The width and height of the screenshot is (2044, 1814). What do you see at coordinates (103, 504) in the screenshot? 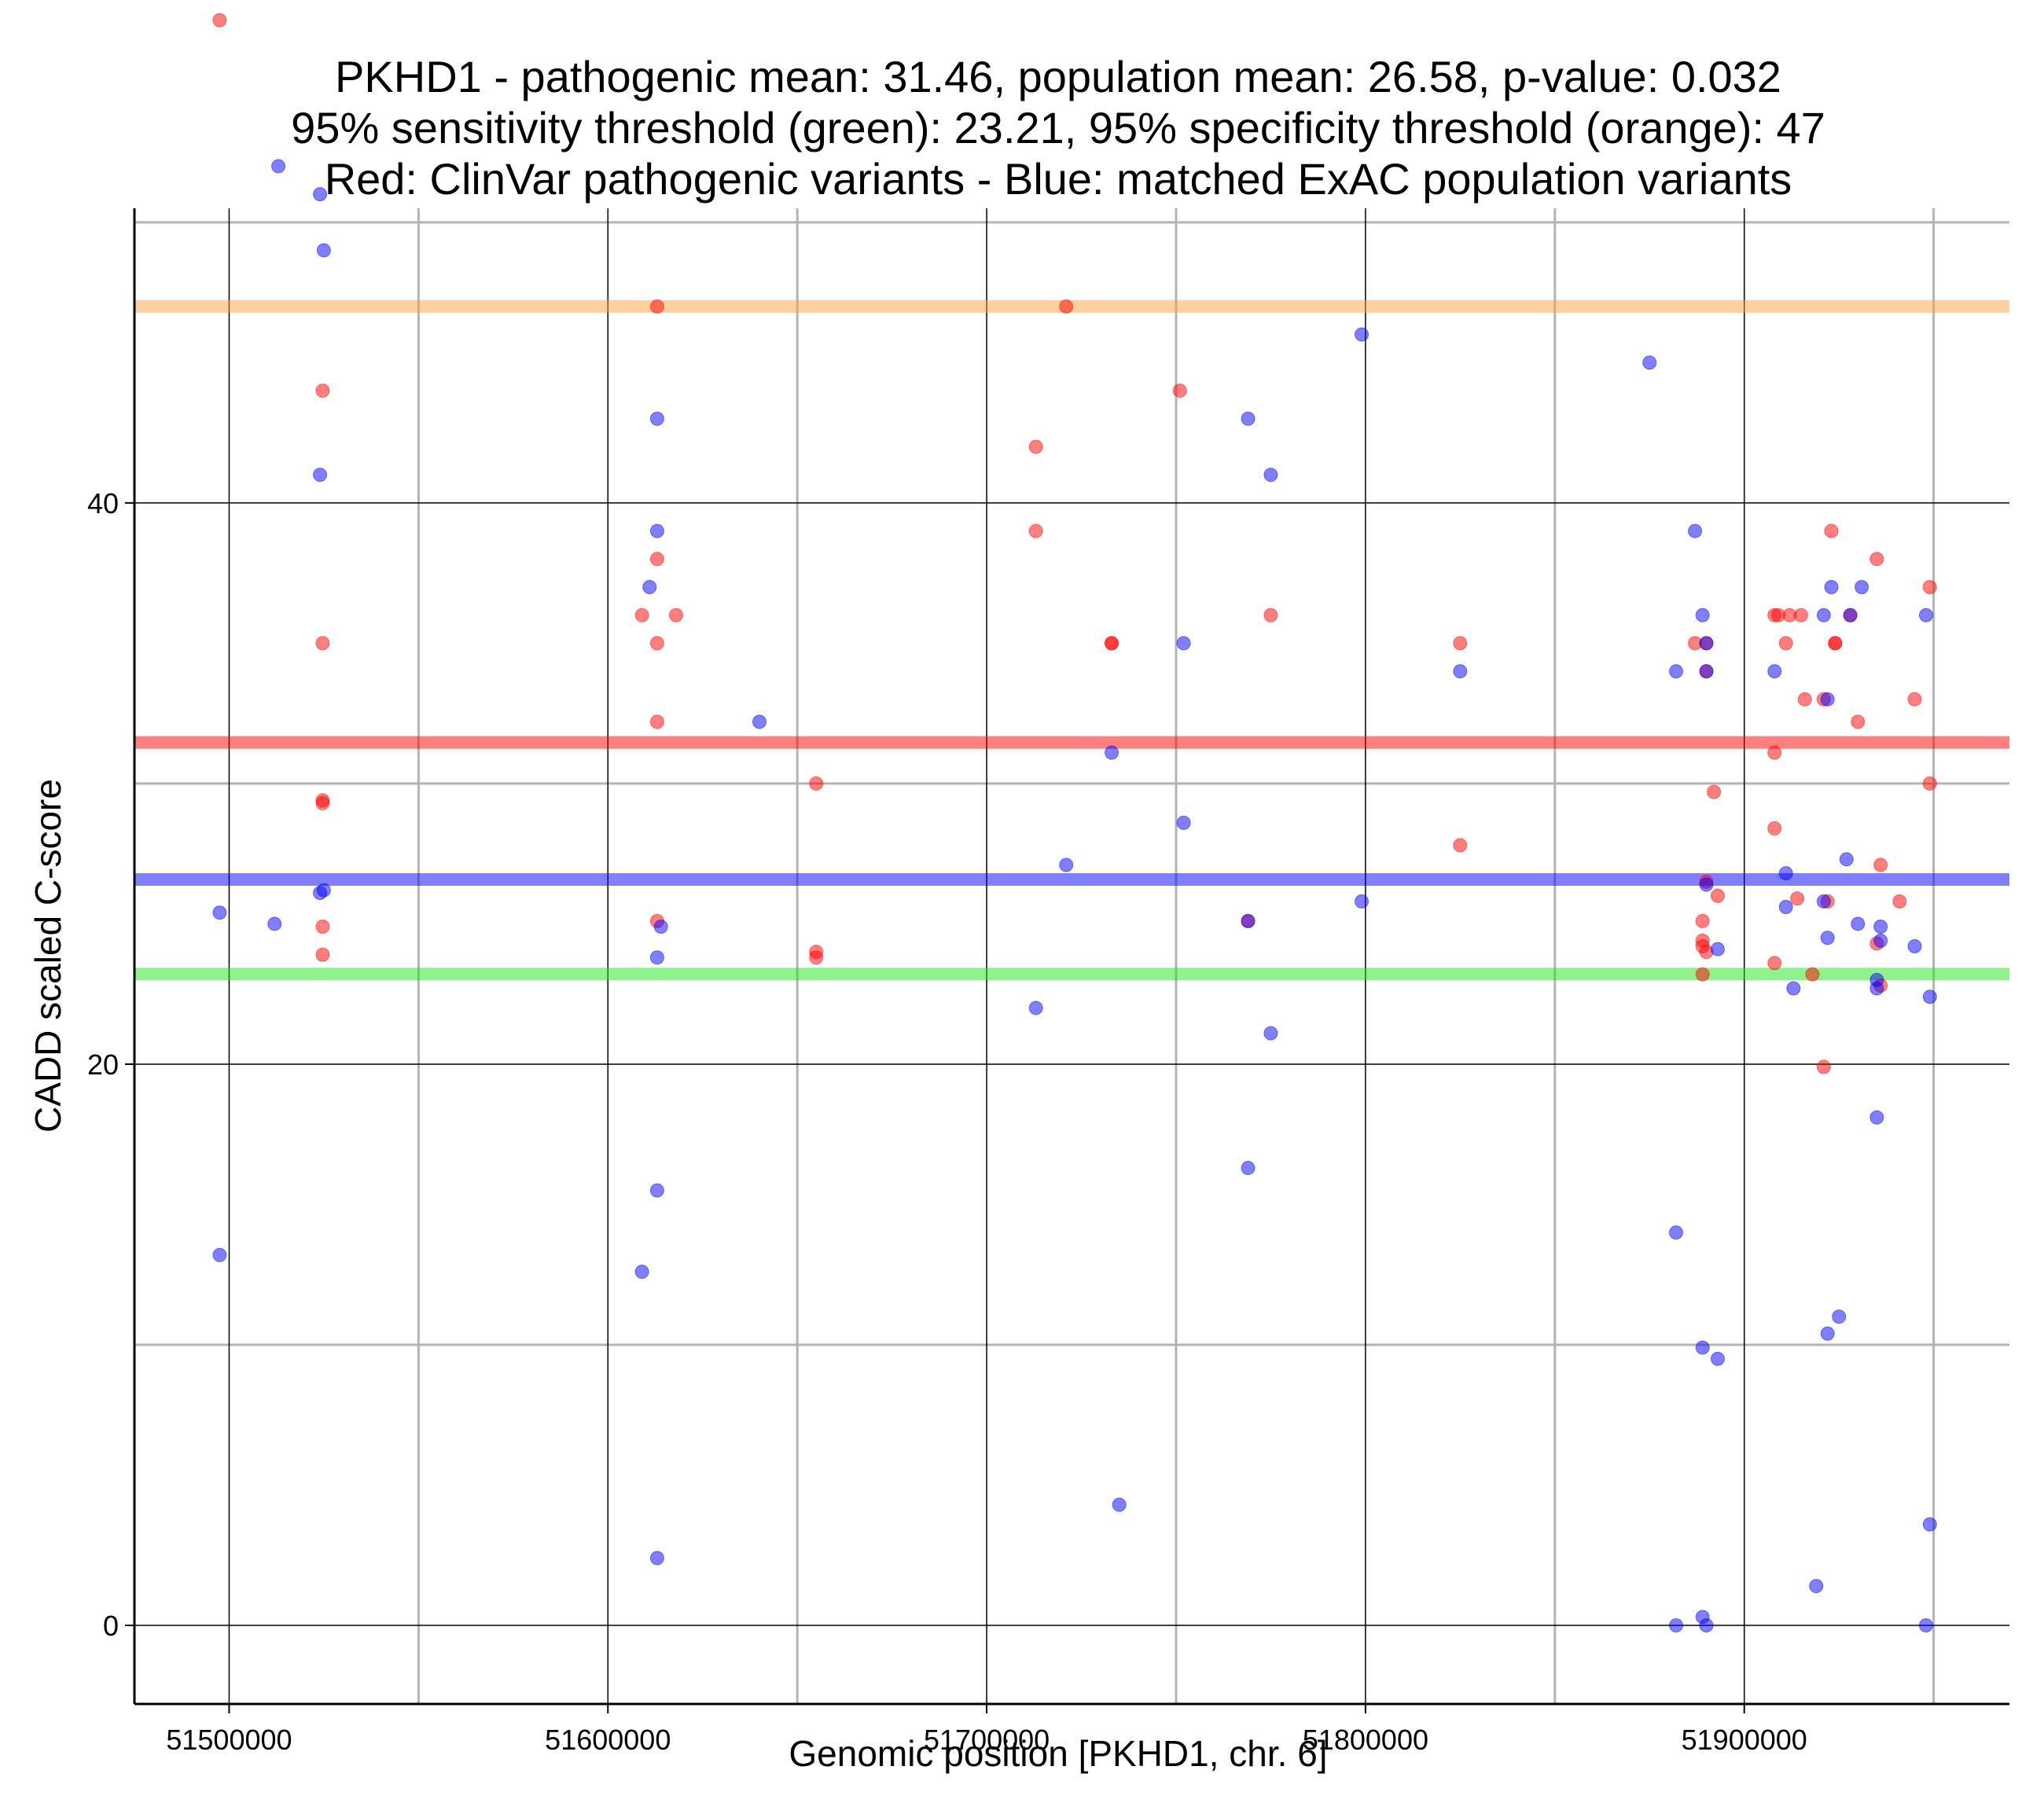
I see `y-tick-label-2: 40` at bounding box center [103, 504].